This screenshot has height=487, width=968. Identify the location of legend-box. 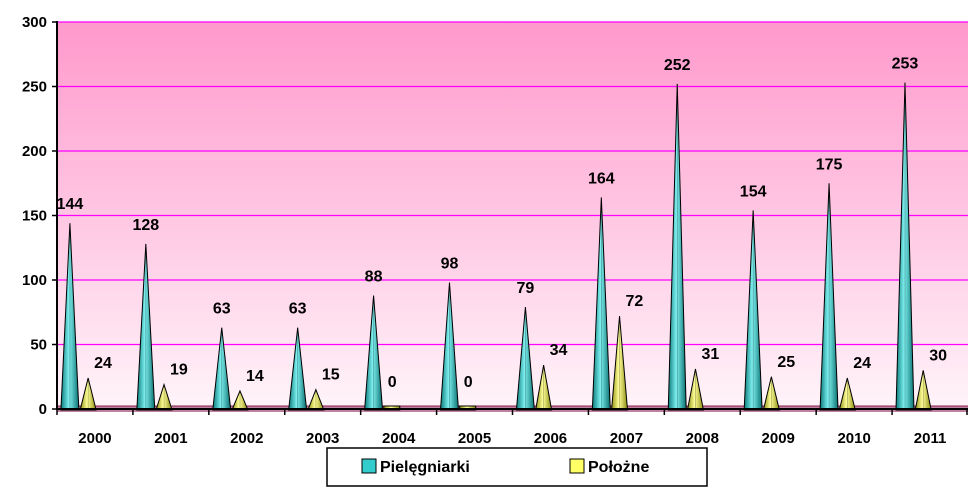
(517, 467).